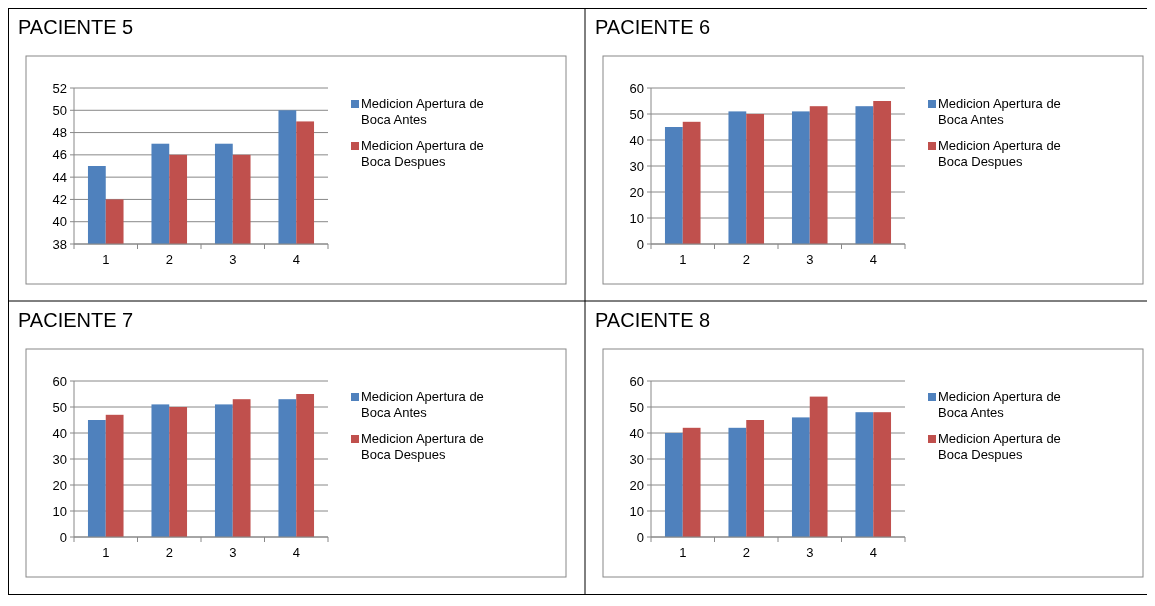 This screenshot has height=606, width=1155. I want to click on chart-title: PACIENTE 7, so click(76, 320).